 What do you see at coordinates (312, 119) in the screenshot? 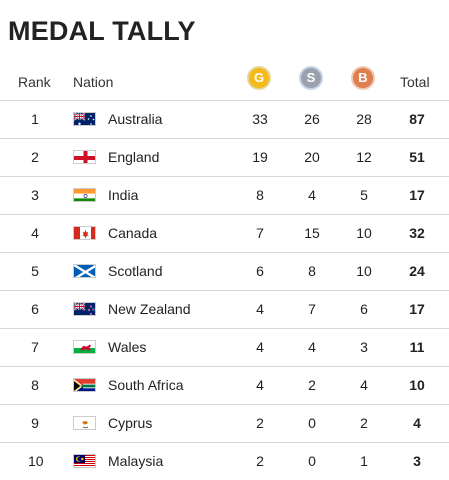
I see `silver-count: 26` at bounding box center [312, 119].